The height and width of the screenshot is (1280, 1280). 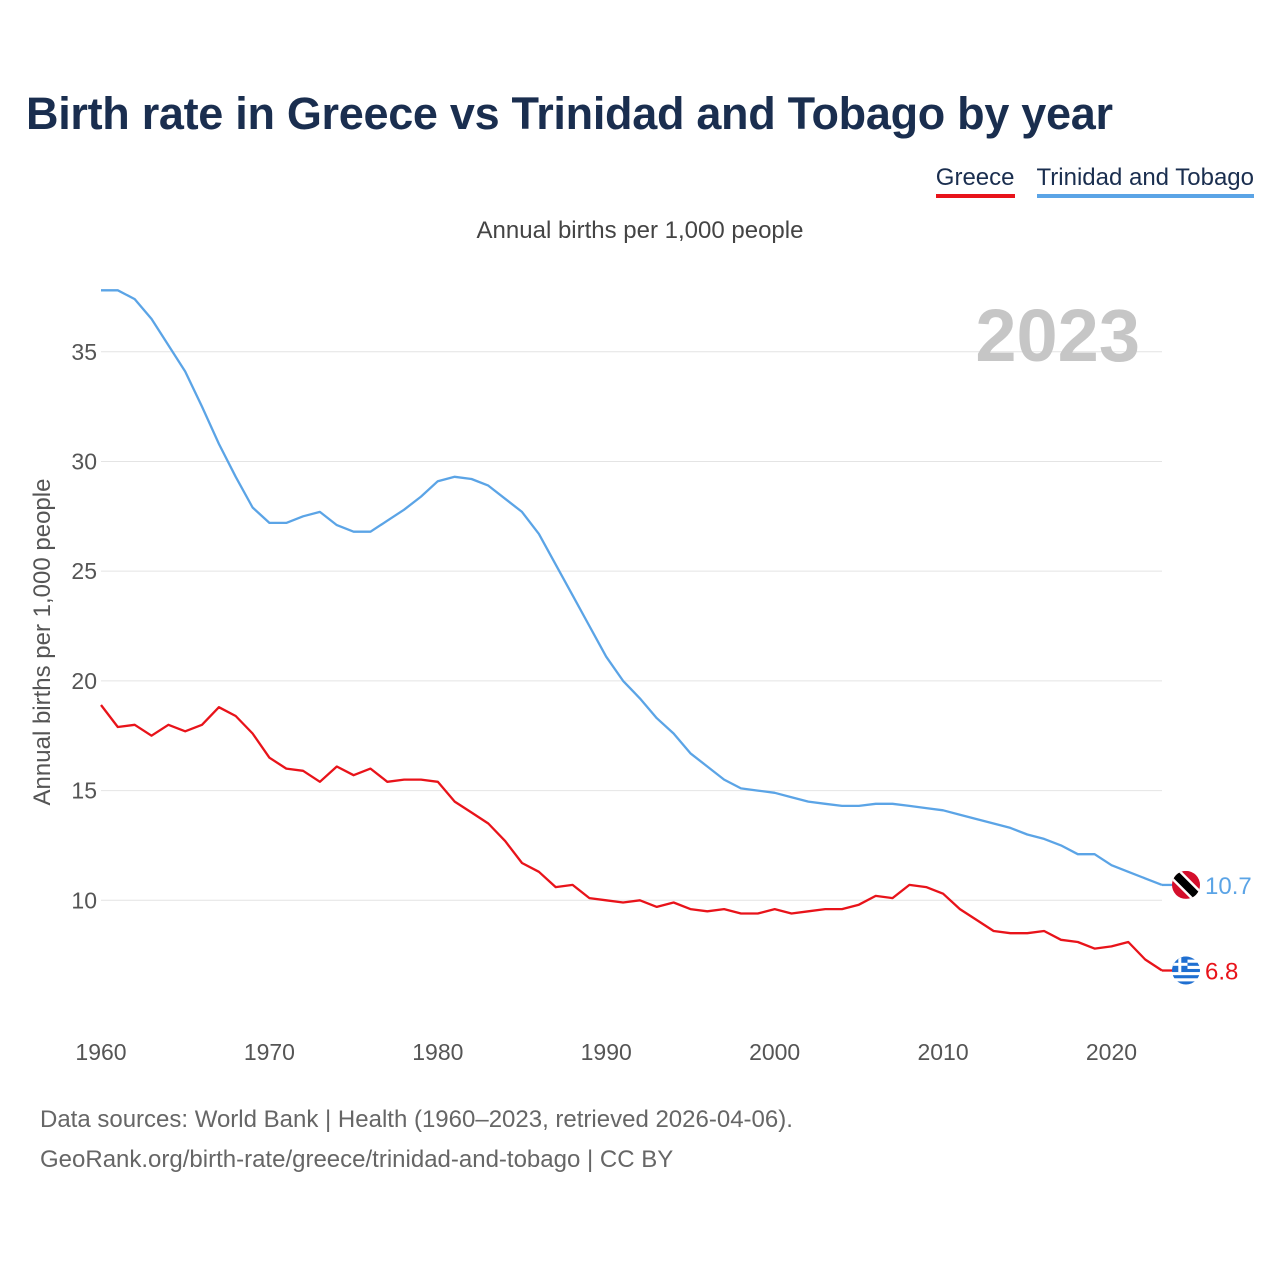 I want to click on year-watermark: 2023, so click(x=1057, y=335).